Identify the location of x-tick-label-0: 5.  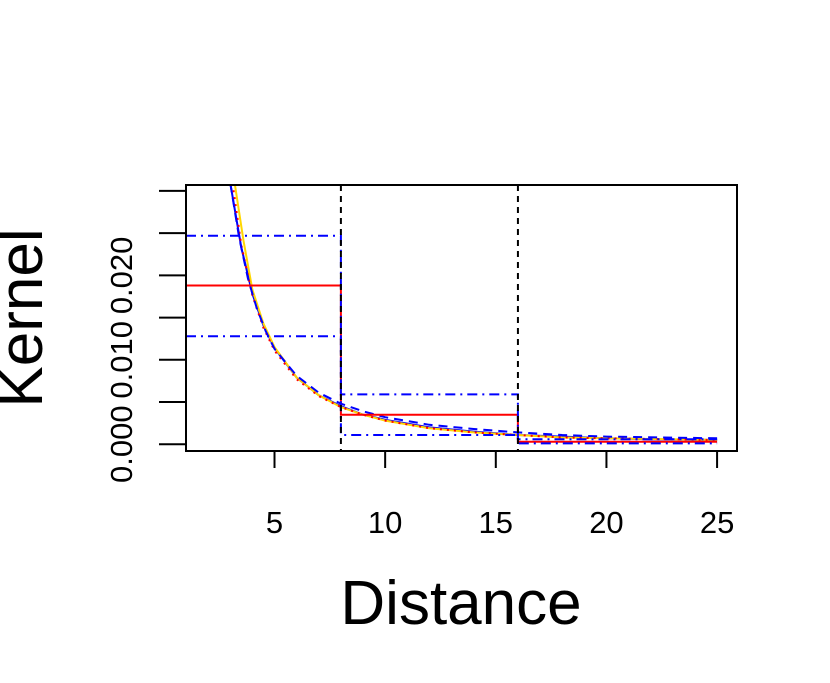
(274, 522).